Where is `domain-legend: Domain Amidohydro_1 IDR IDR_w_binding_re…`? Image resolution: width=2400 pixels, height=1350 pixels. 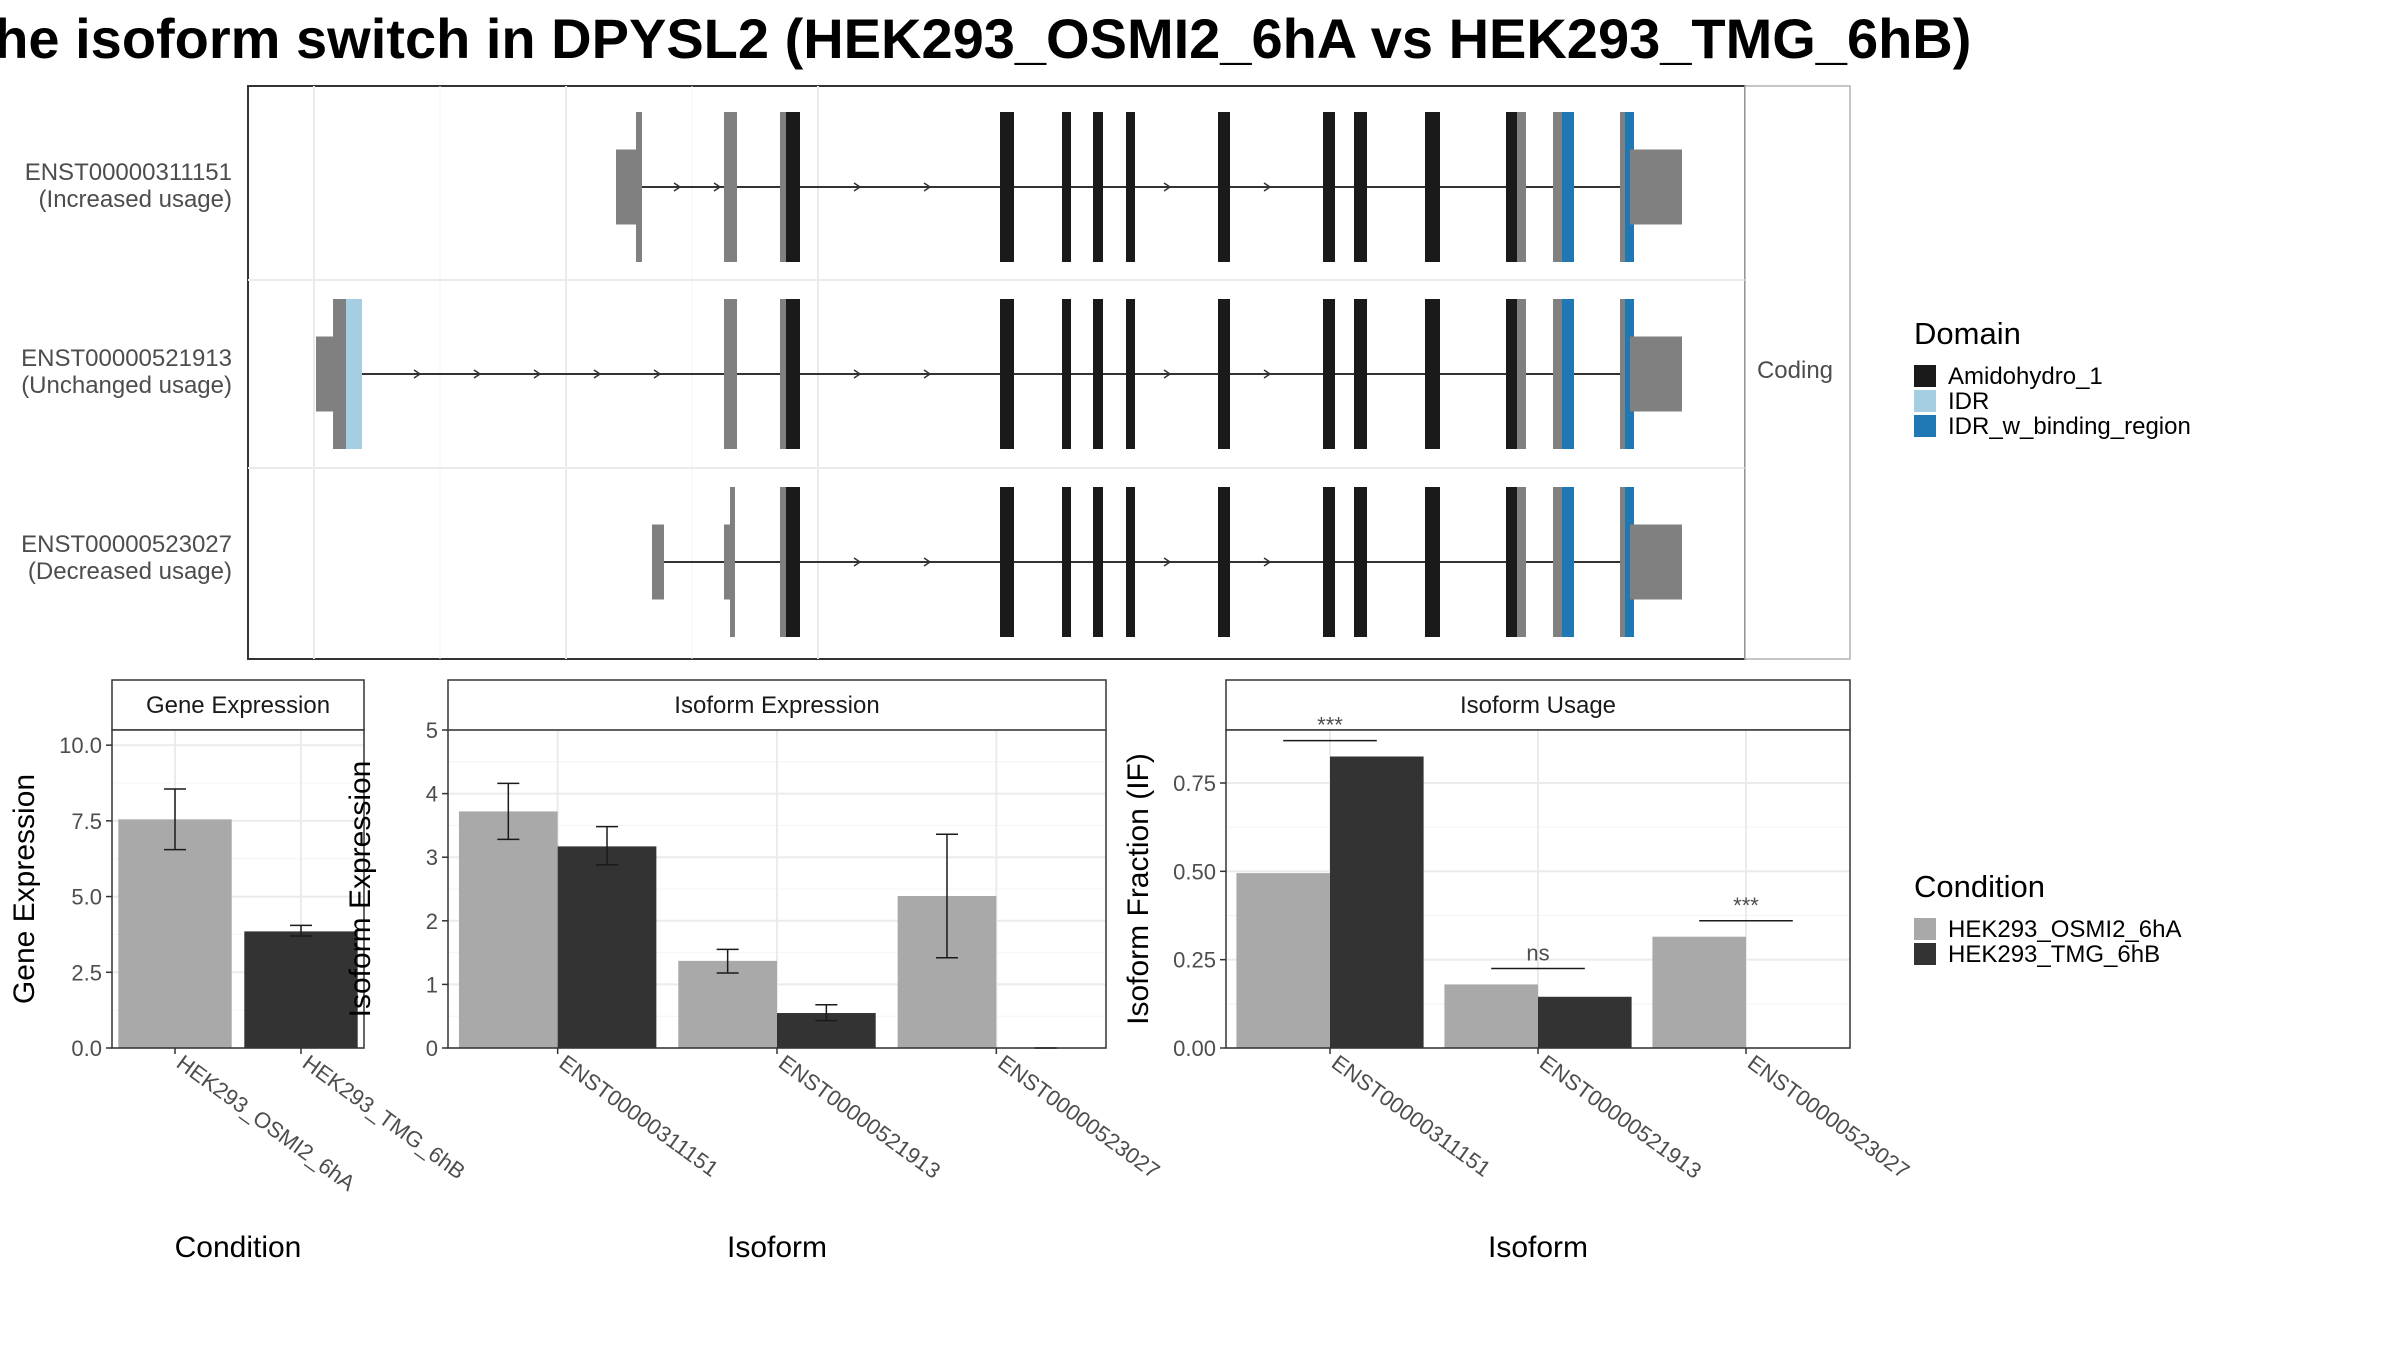 domain-legend: Domain Amidohydro_1 IDR IDR_w_binding_re… is located at coordinates (2052, 378).